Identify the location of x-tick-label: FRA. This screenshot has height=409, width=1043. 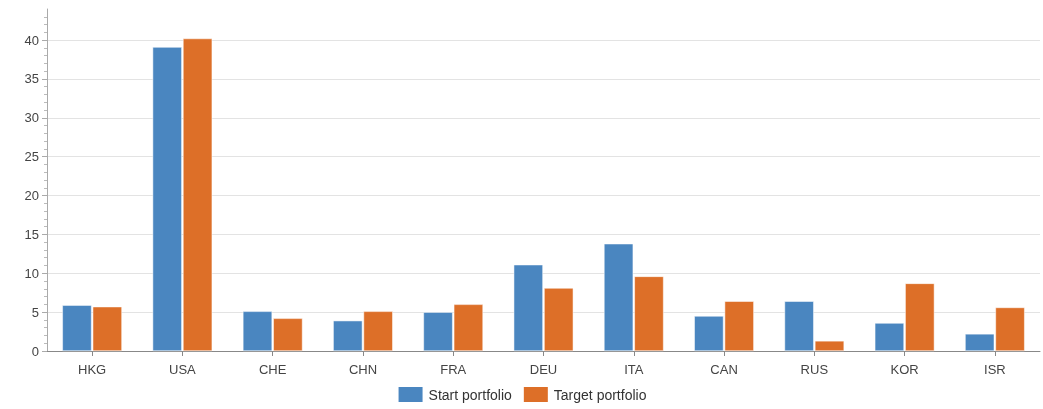
(453, 369).